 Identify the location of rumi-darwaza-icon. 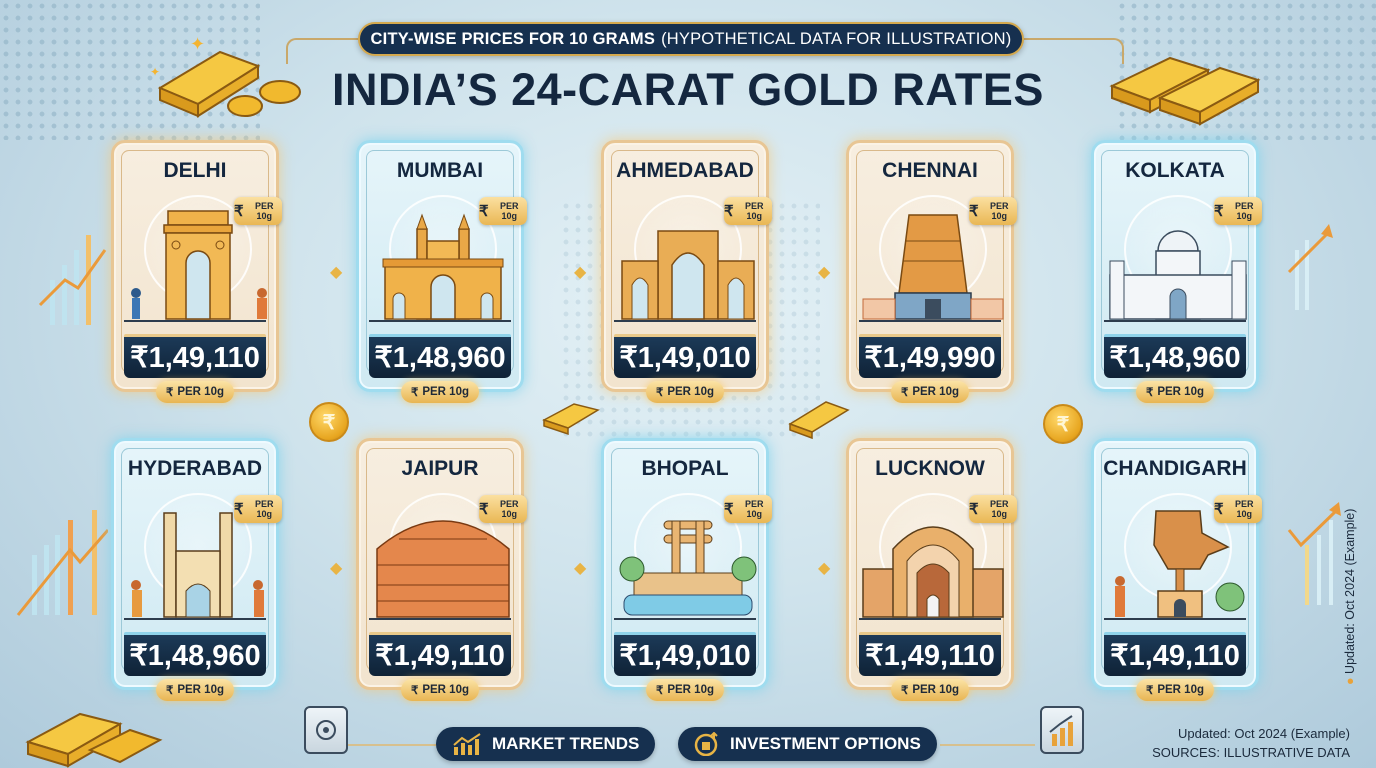
(933, 572).